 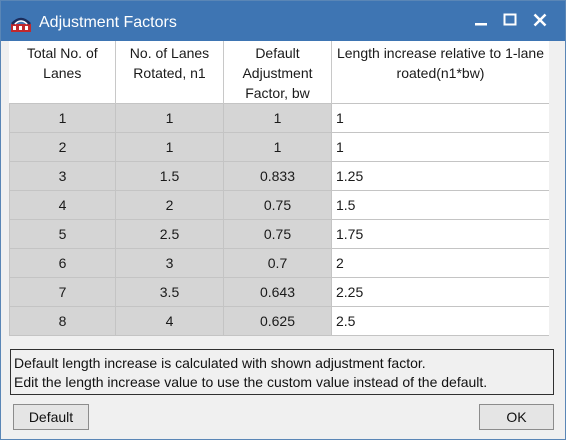 What do you see at coordinates (63, 62) in the screenshot?
I see `header-label: Total No. of Lanes` at bounding box center [63, 62].